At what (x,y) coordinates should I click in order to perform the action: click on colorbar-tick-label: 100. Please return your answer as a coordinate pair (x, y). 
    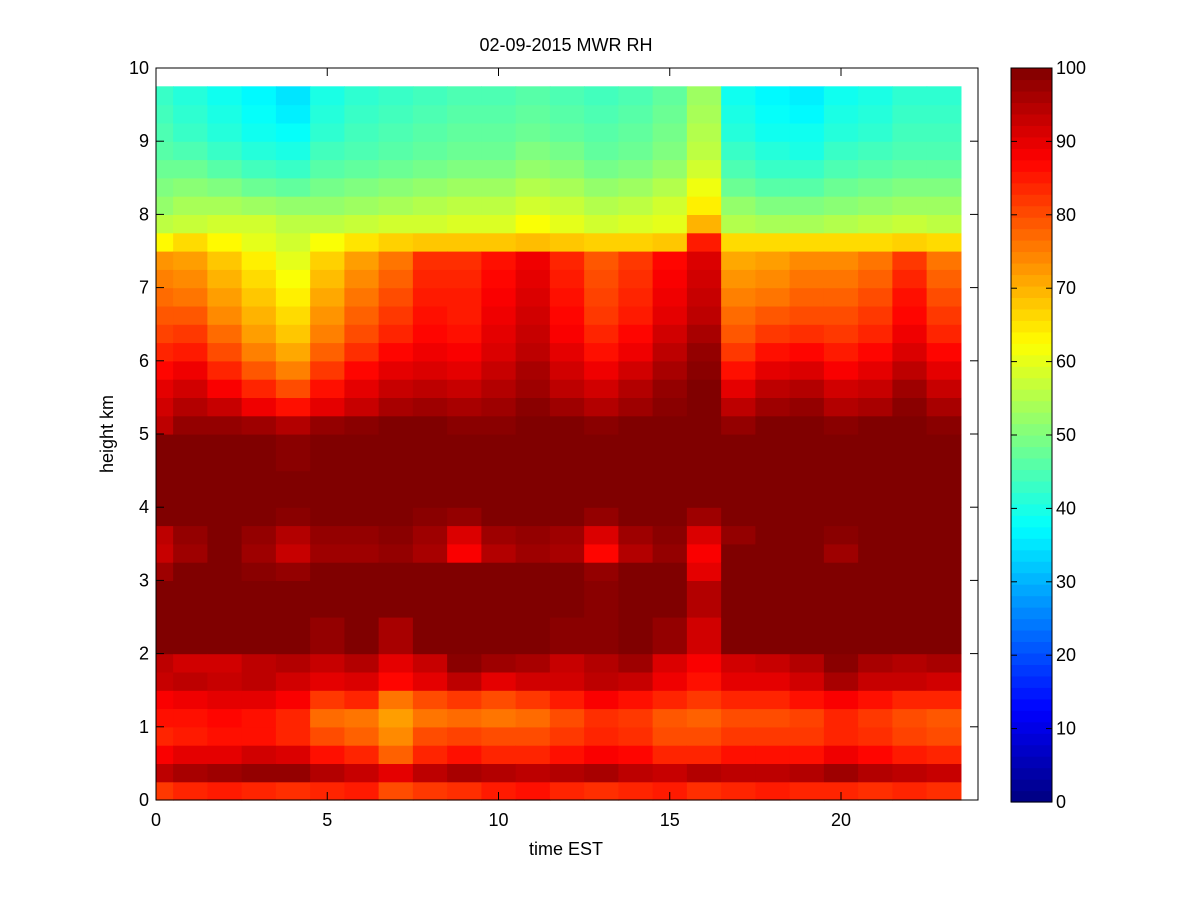
    Looking at the image, I should click on (1071, 68).